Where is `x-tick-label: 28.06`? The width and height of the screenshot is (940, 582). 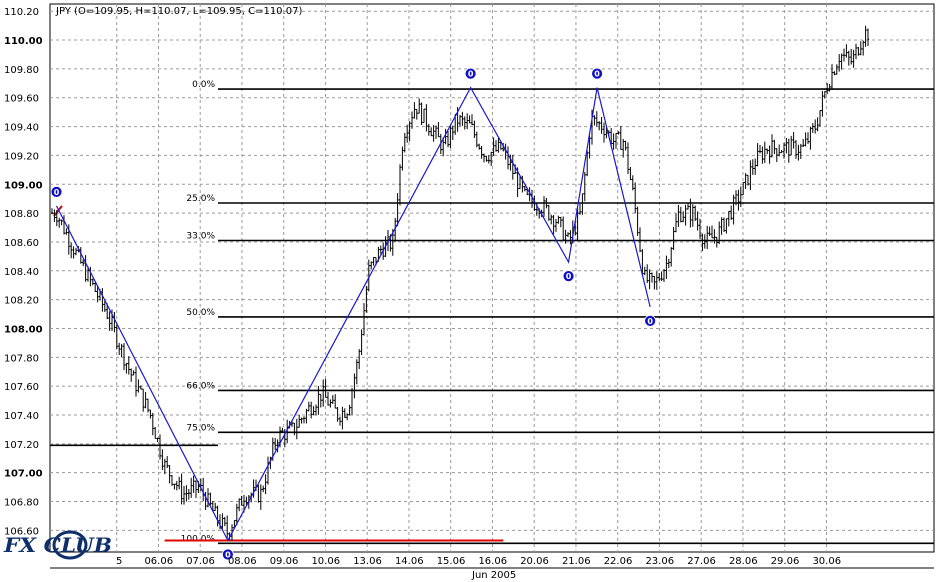
x-tick-label: 28.06 is located at coordinates (743, 561).